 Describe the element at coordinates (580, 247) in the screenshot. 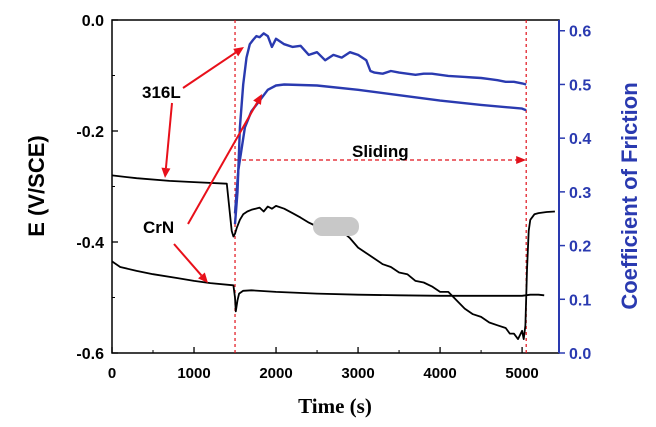

I see `right-tick-label: 0.2` at that location.